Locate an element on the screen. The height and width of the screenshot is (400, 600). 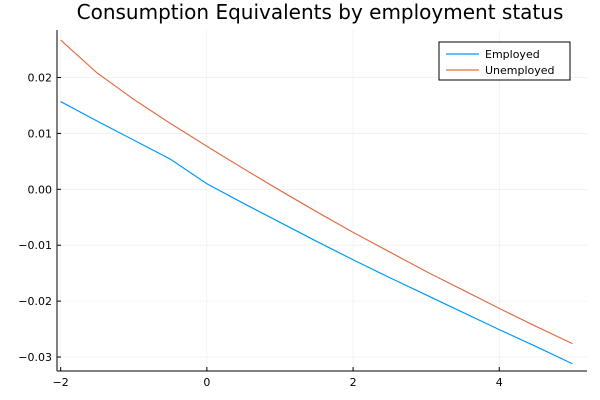
x-tick-label: −2 is located at coordinates (61, 382).